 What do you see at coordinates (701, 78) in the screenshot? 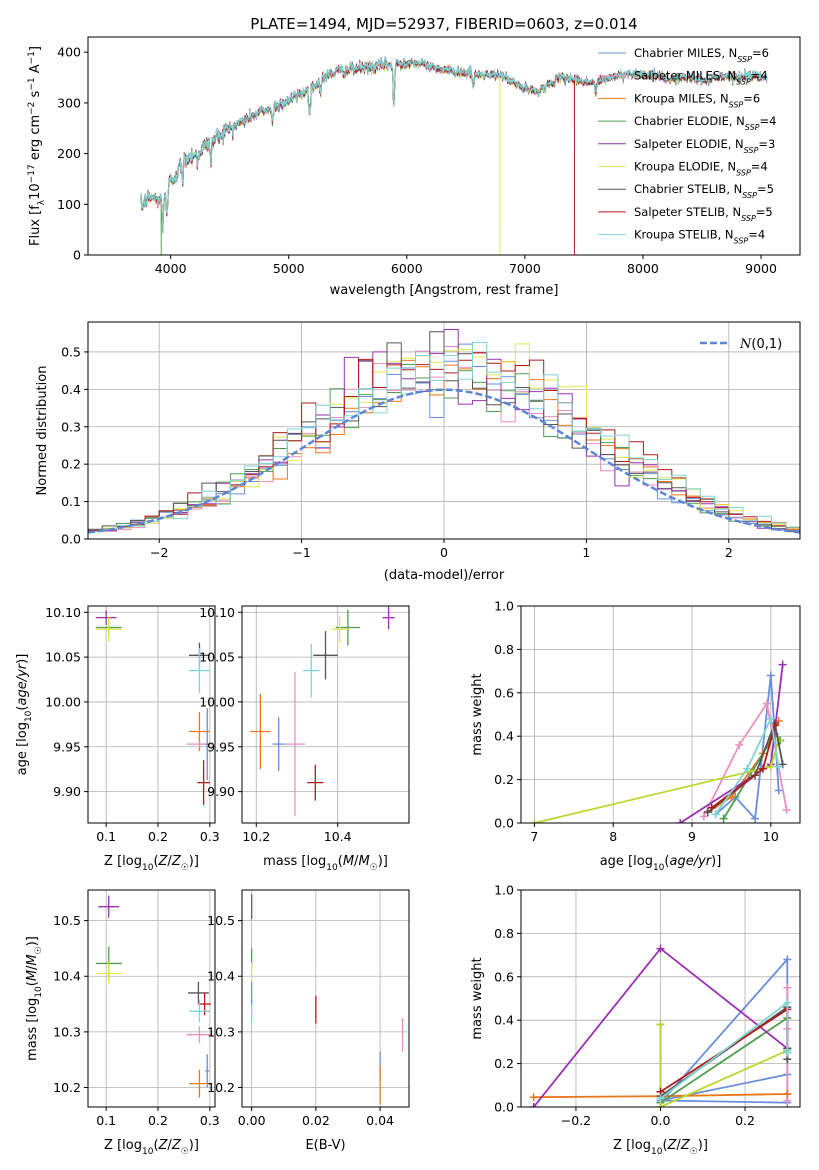
I see `legend-entry: Salpeter MILES, NSSP=4` at bounding box center [701, 78].